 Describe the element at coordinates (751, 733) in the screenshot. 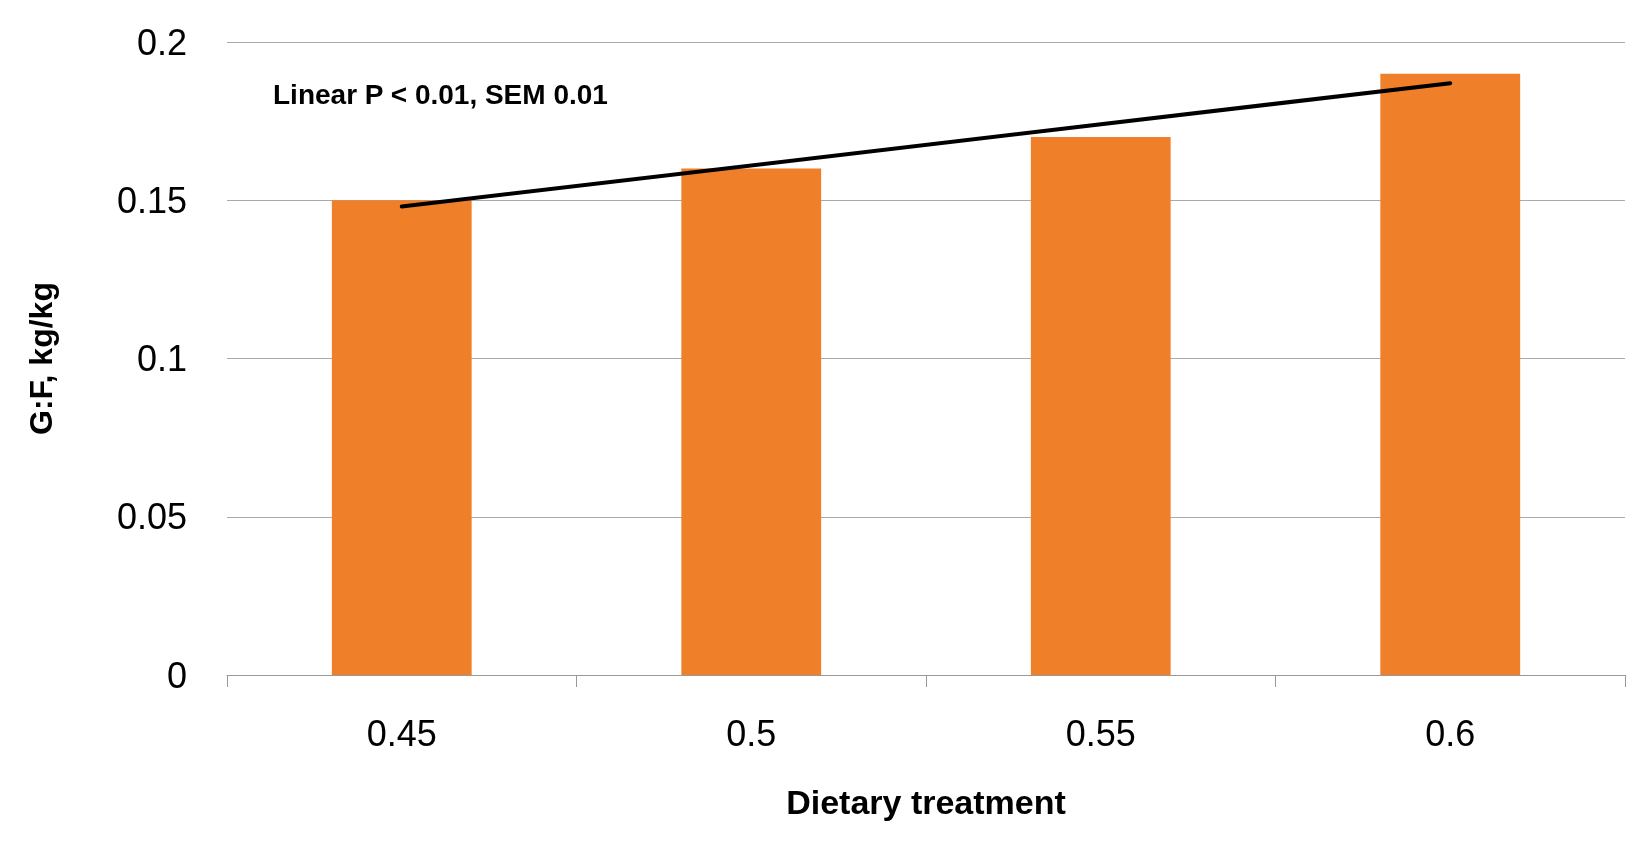

I see `x-tick-label: 0.5` at that location.